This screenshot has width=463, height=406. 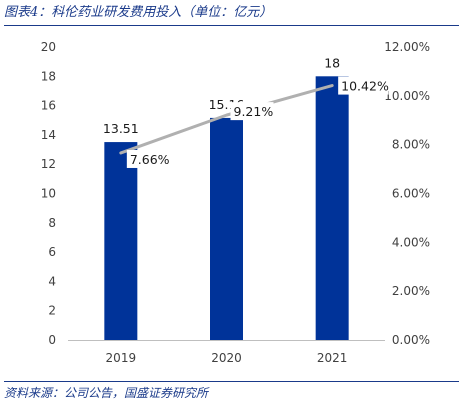 I want to click on y-tick-label: 2, so click(x=52, y=311).